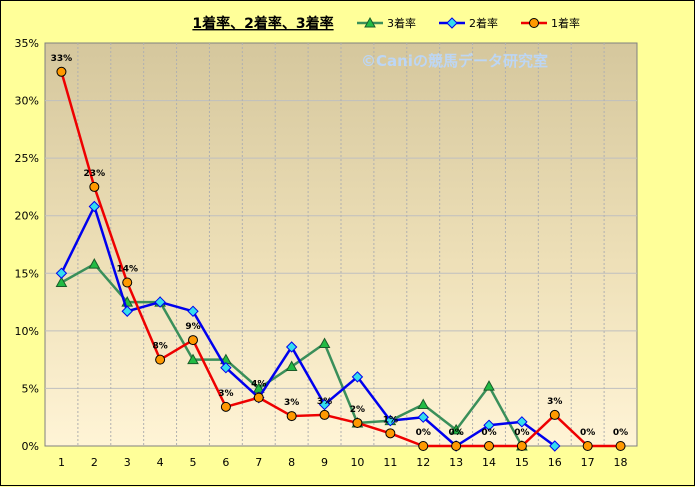 Image resolution: width=695 pixels, height=487 pixels. Describe the element at coordinates (456, 462) in the screenshot. I see `x-tick-label: 13` at that location.